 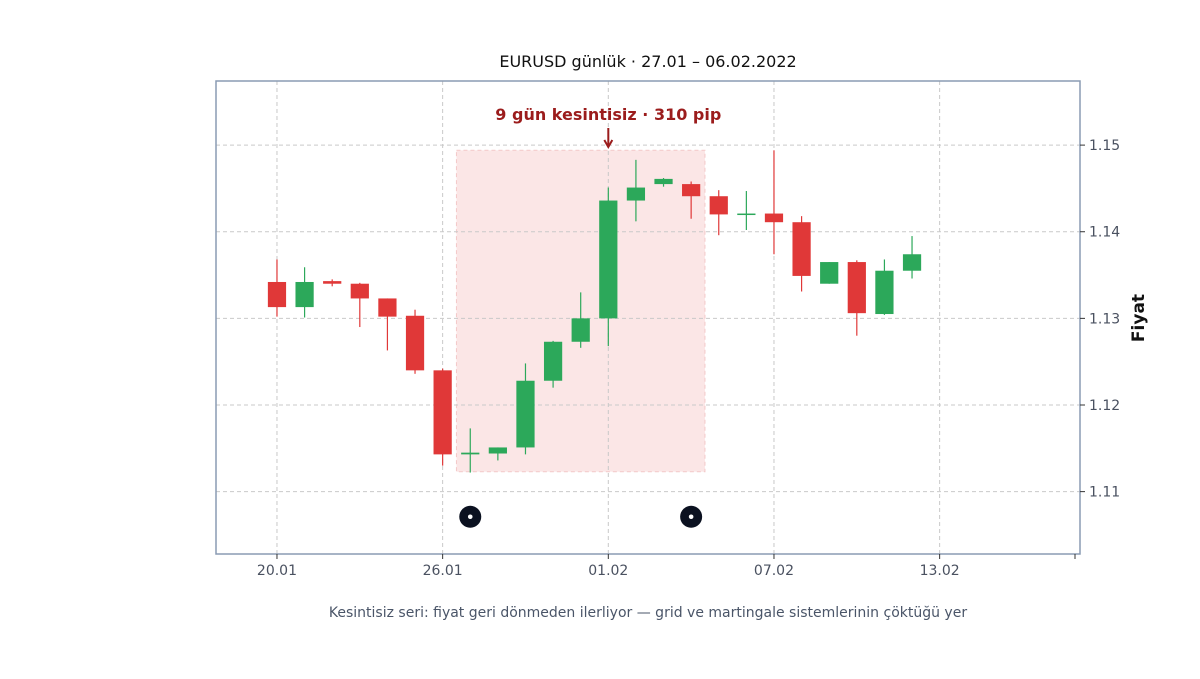 I want to click on x-tick-label: 01.02, so click(x=608, y=571).